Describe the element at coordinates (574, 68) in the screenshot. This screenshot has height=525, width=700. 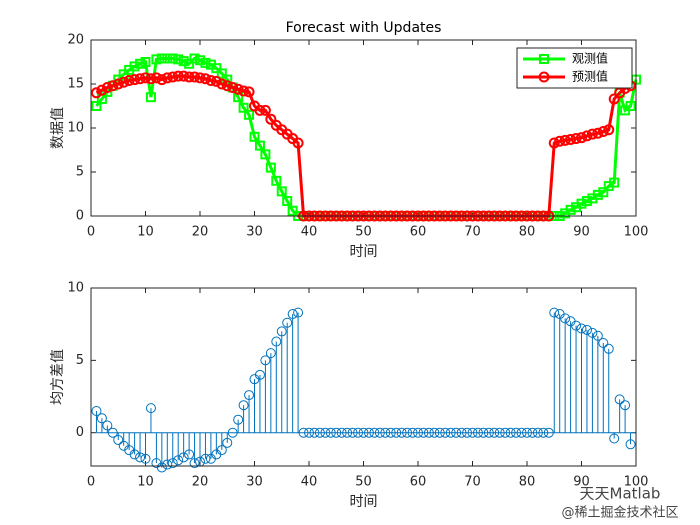
I see `legend-box` at that location.